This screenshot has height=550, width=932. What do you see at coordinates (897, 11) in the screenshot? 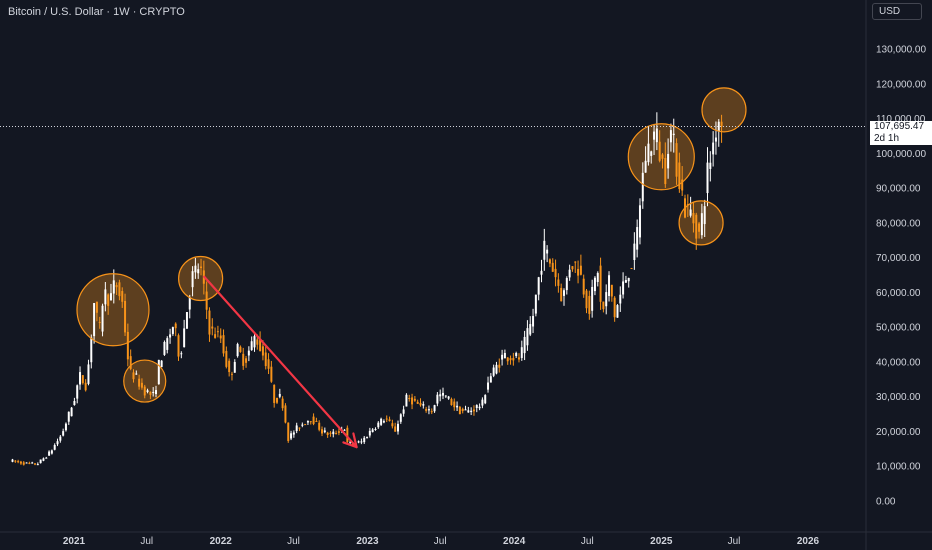
I see `currency-button: USD` at bounding box center [897, 11].